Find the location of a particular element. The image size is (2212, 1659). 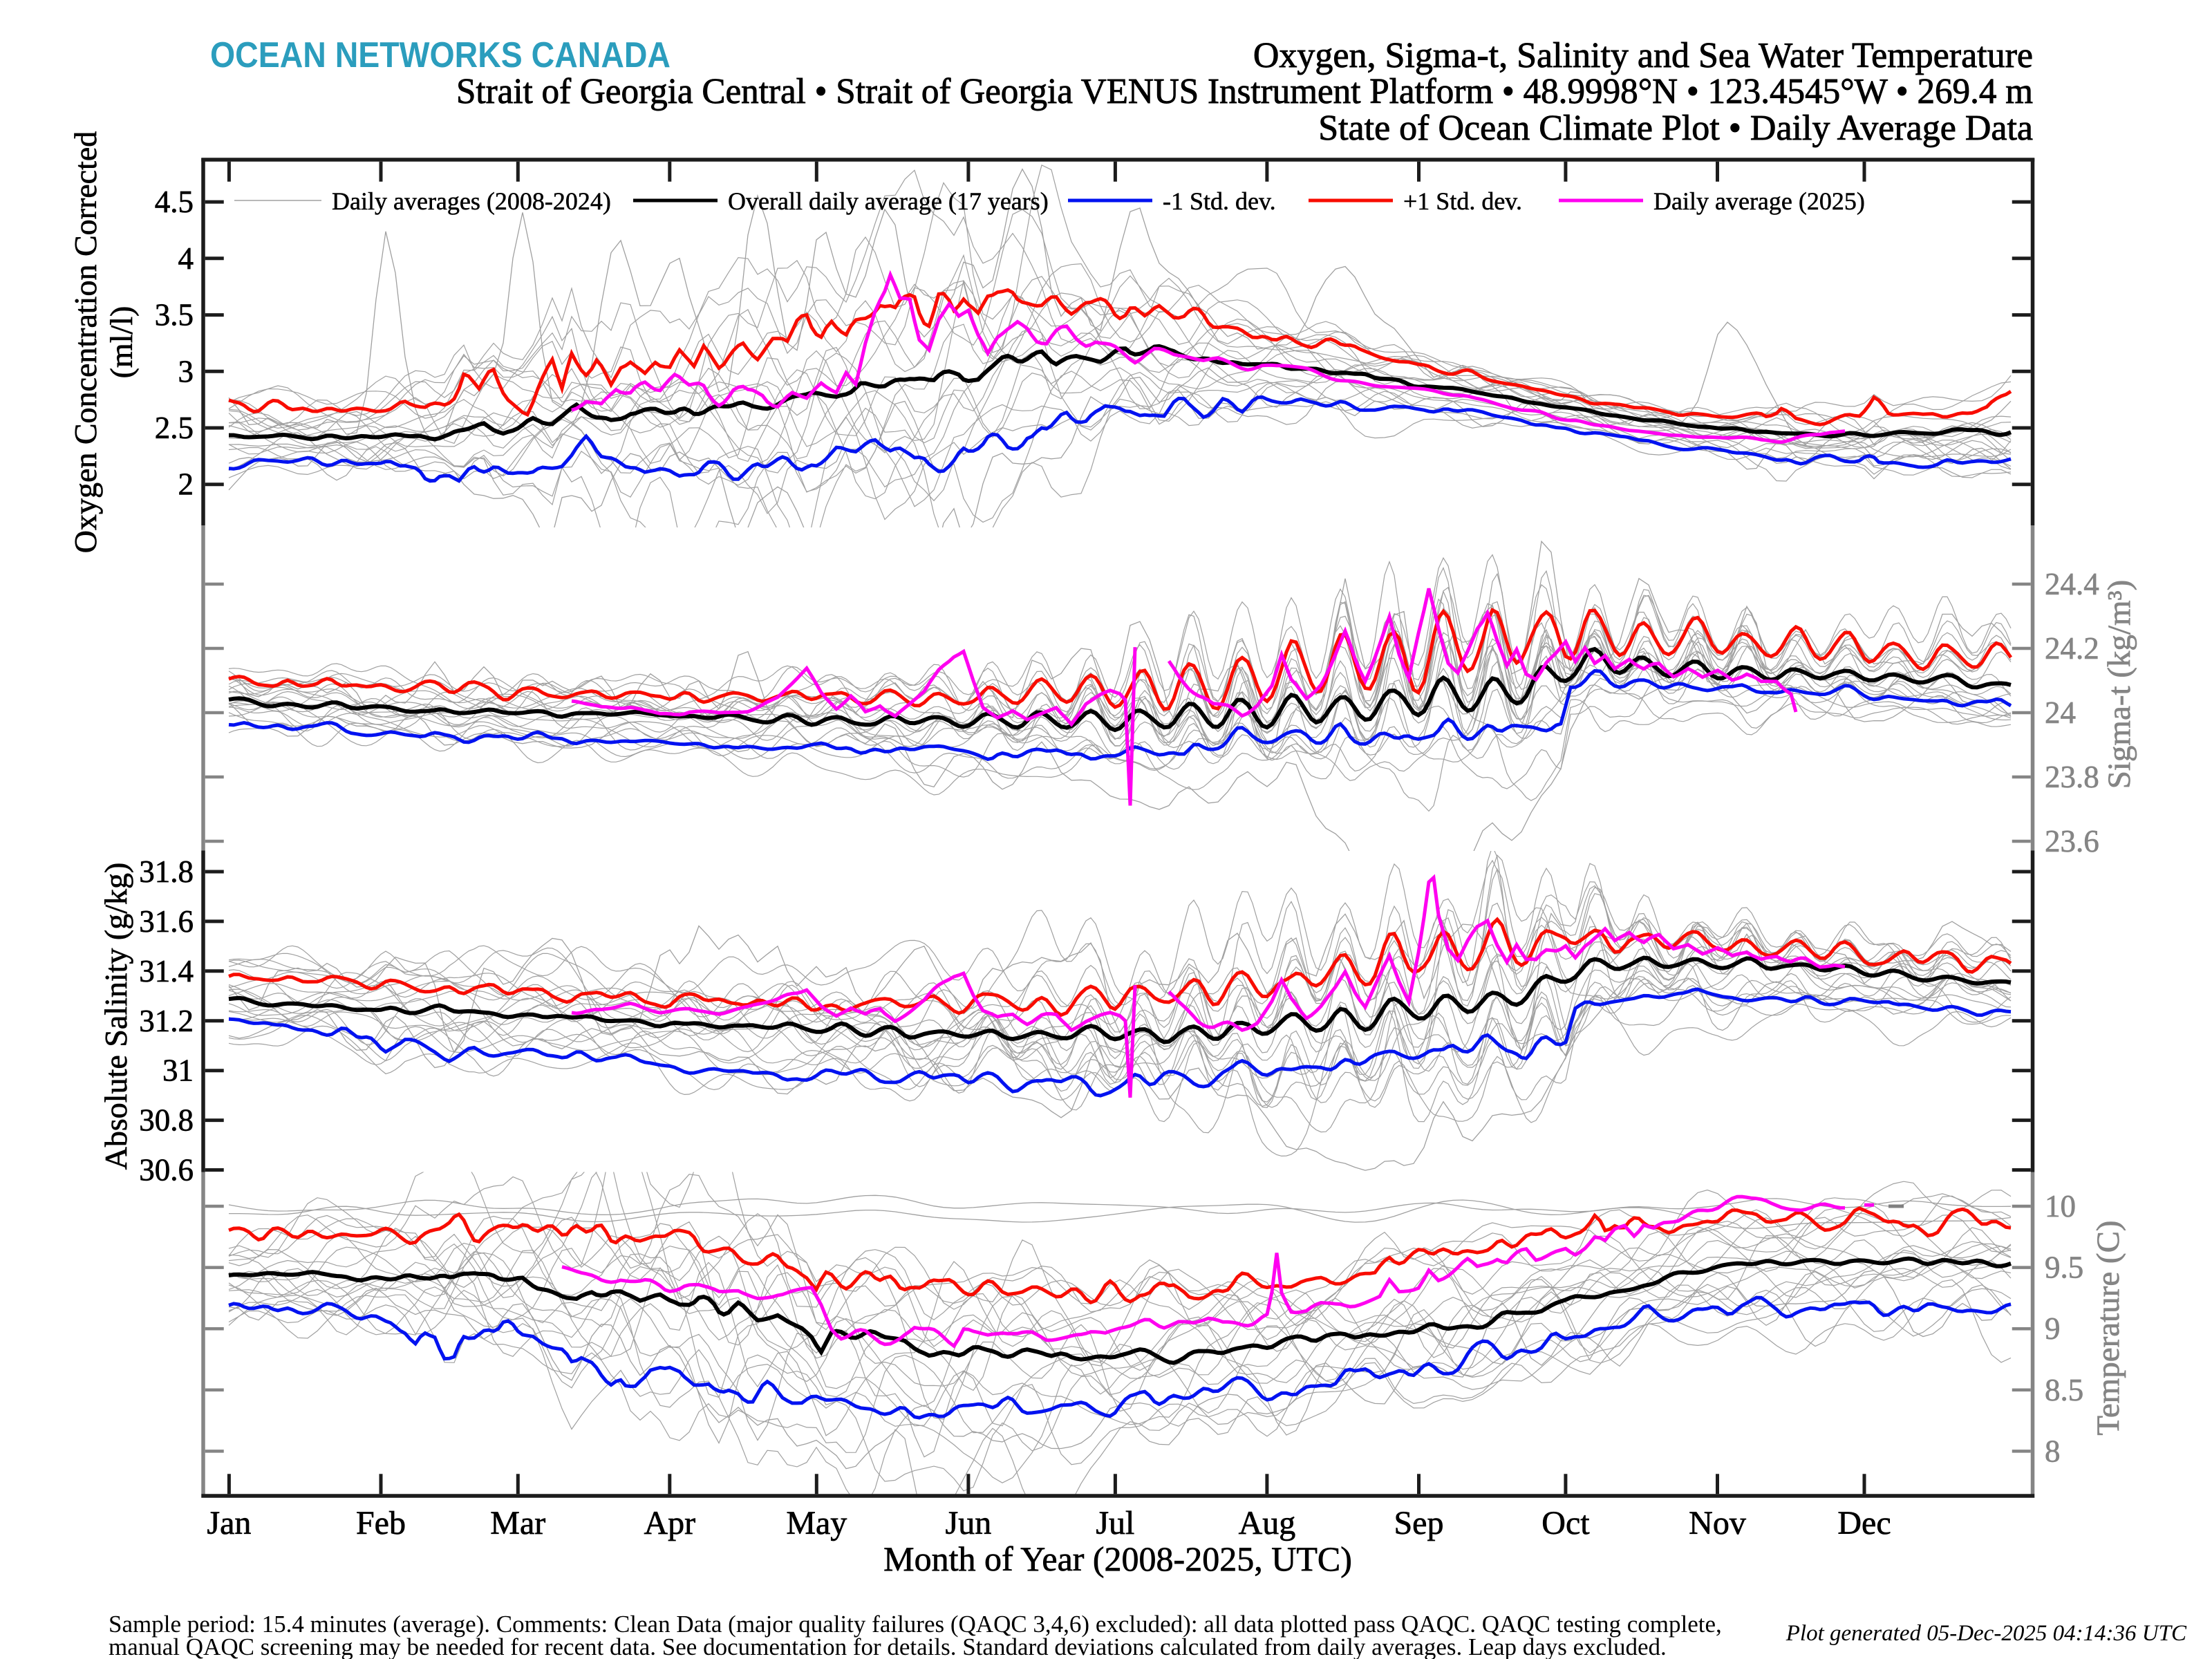

svg-text: 30.8 is located at coordinates (167, 1120).